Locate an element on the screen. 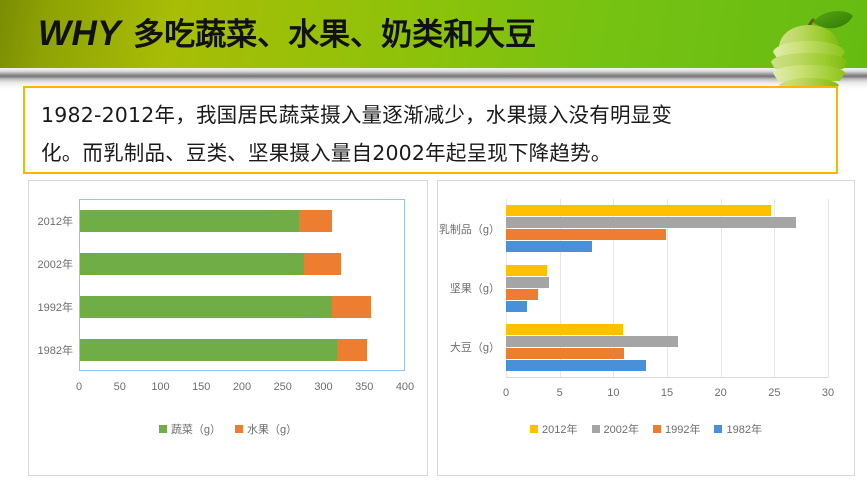 Image resolution: width=867 pixels, height=482 pixels. axis-baseline is located at coordinates (667, 377).